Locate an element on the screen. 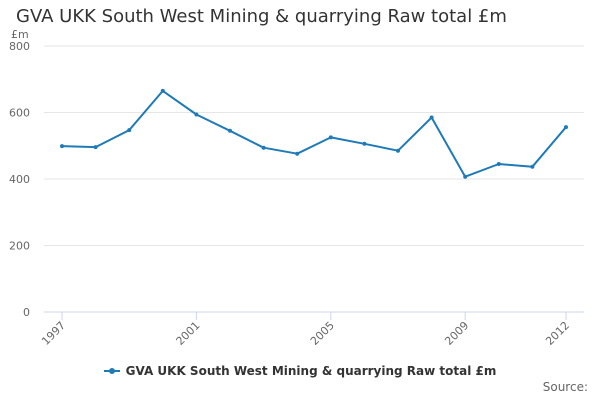 The height and width of the screenshot is (400, 600). x-tick-label: 2005 is located at coordinates (322, 333).